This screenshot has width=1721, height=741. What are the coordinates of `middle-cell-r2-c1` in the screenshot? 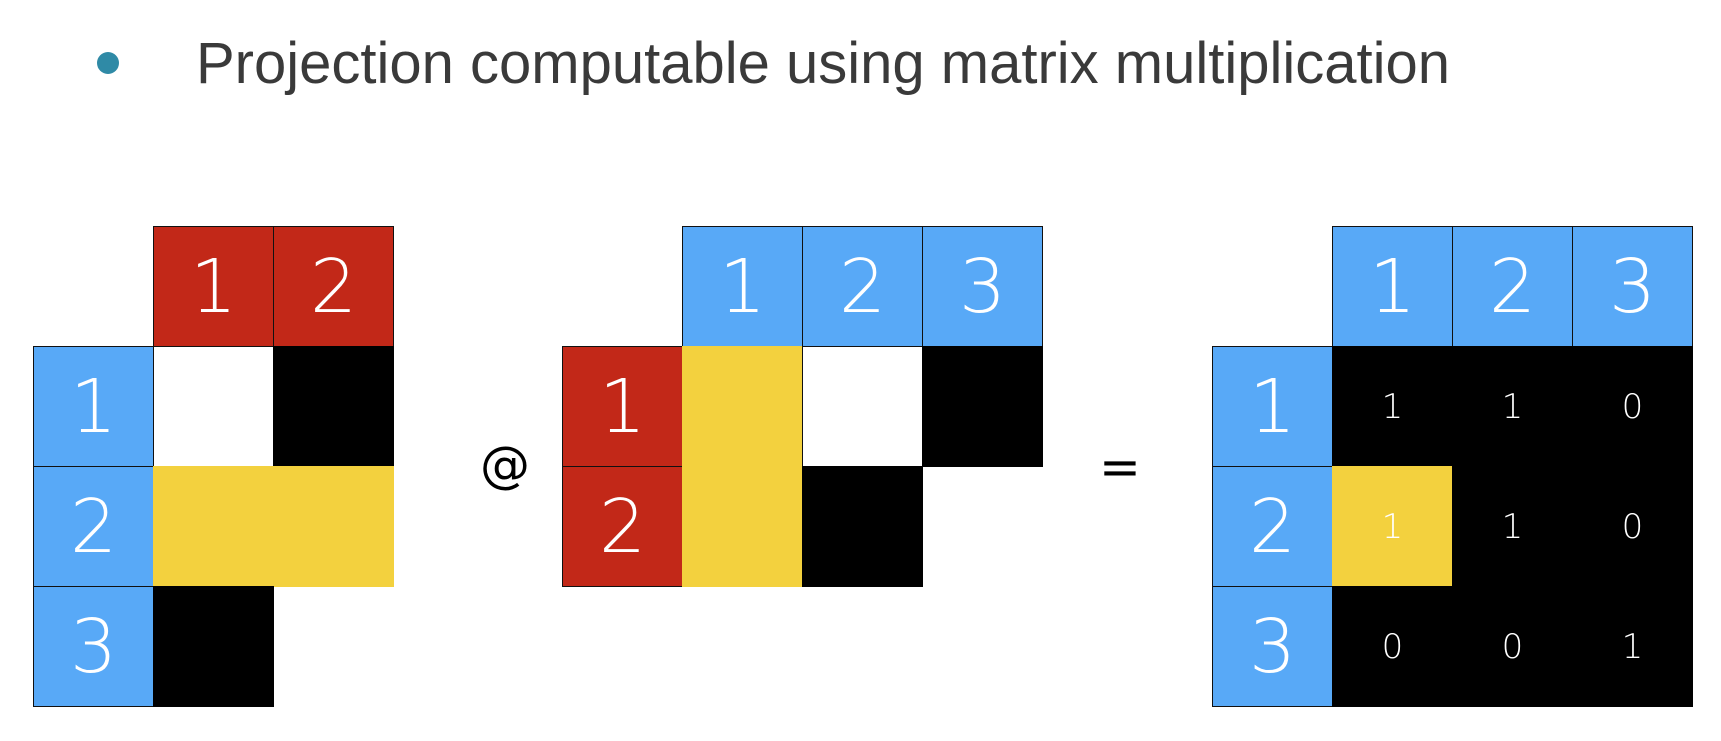 It's located at (742, 526).